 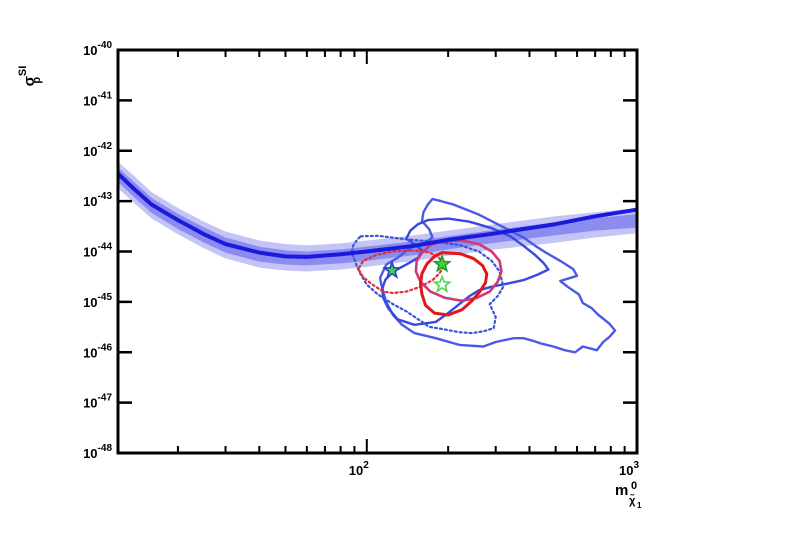 I want to click on y-tick-label-6: 10-45, so click(x=97, y=301).